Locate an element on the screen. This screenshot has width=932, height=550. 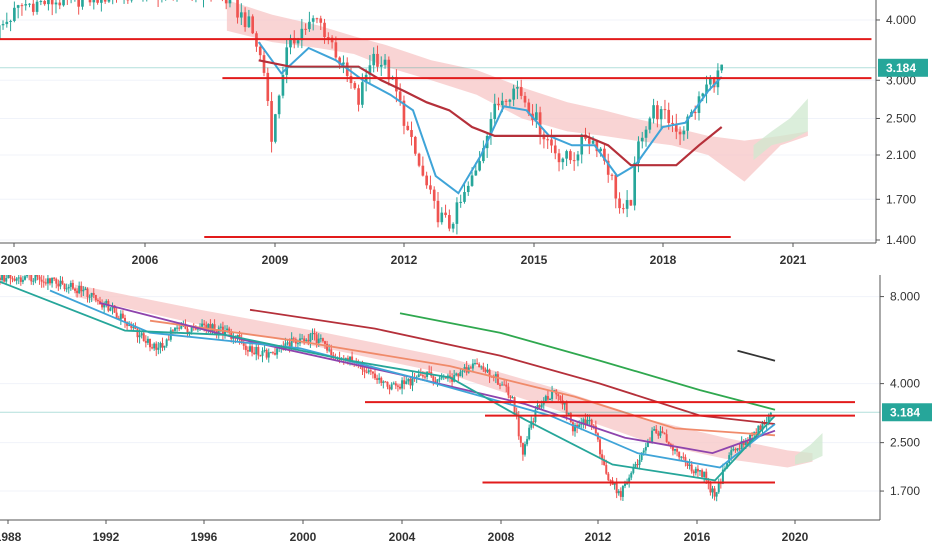
x-tick-label: 2012 is located at coordinates (598, 537).